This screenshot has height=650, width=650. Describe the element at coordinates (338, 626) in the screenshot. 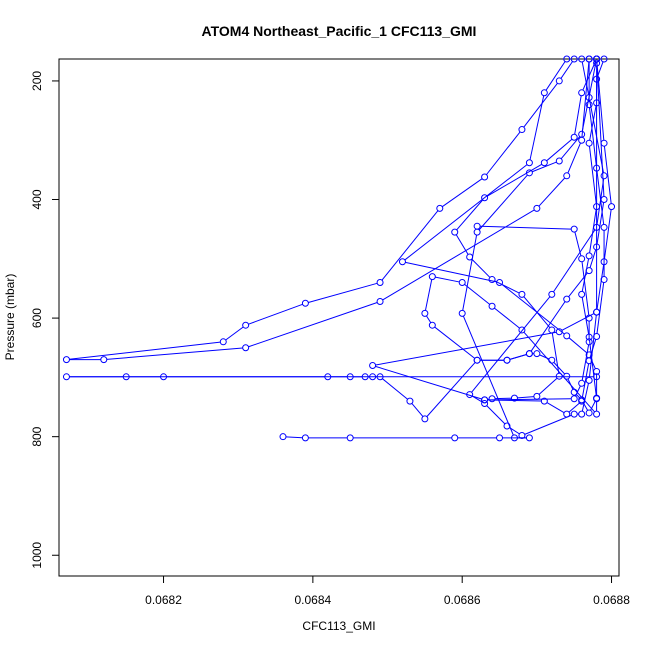

I see `x-axis-label: CFC113_GMI` at that location.